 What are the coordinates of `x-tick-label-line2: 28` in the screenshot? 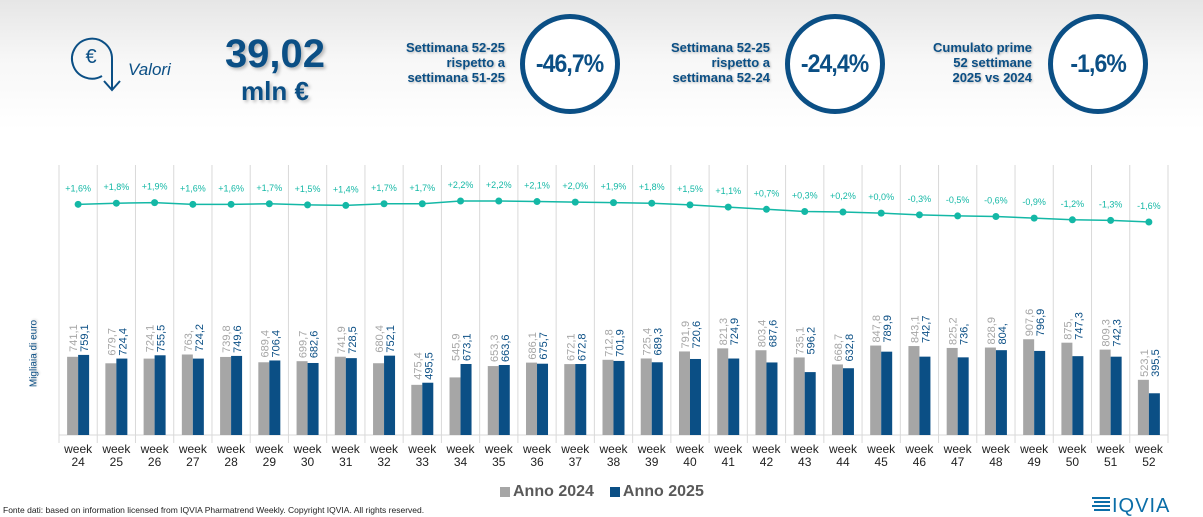 It's located at (231, 462).